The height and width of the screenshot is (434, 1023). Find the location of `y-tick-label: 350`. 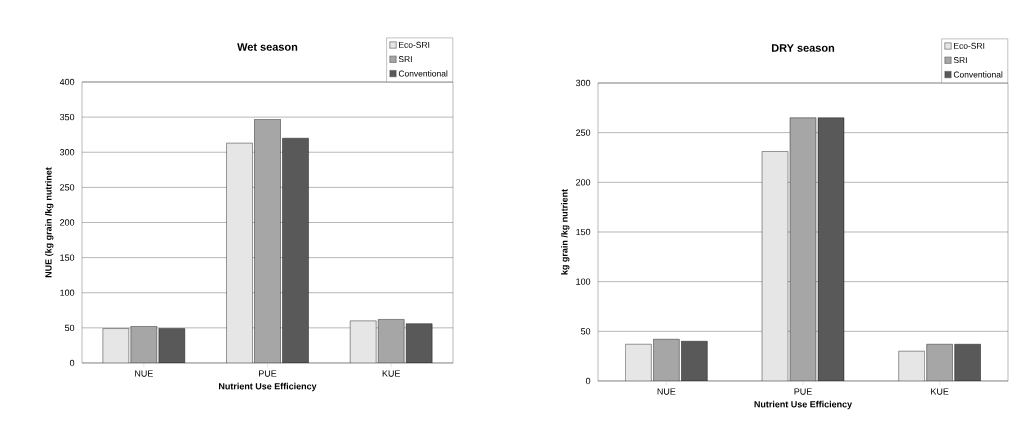

y-tick-label: 350 is located at coordinates (67, 117).